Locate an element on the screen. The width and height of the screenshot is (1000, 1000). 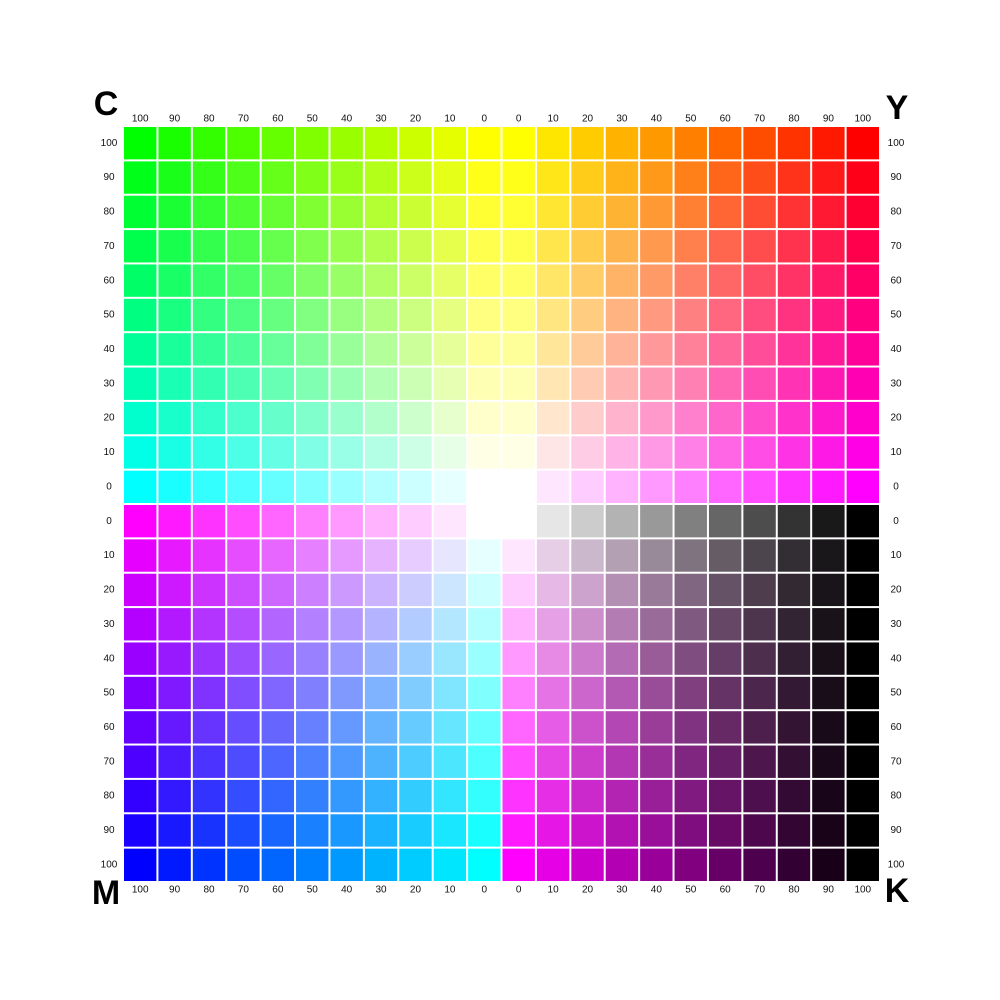
row-label: 50 is located at coordinates (896, 315).